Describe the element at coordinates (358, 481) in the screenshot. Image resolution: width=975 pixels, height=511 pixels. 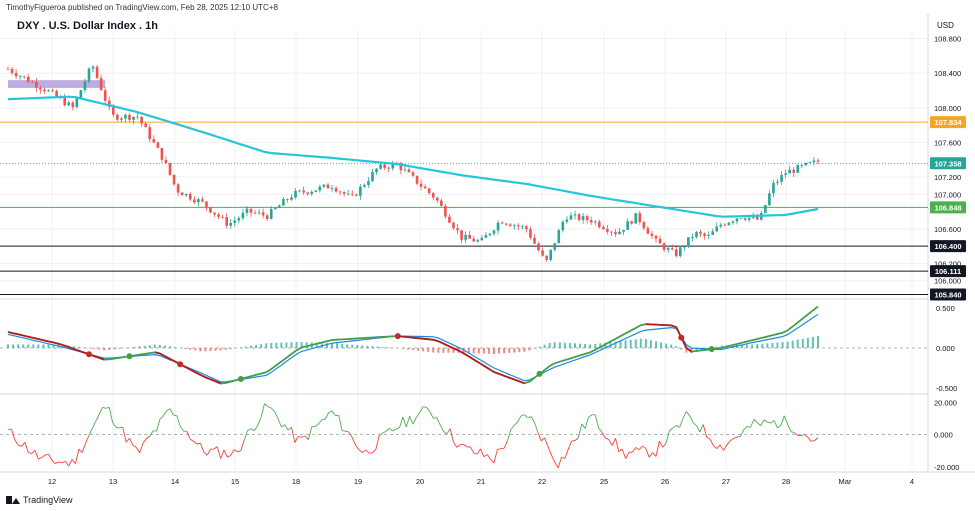
I see `time-tick-label: 19` at that location.